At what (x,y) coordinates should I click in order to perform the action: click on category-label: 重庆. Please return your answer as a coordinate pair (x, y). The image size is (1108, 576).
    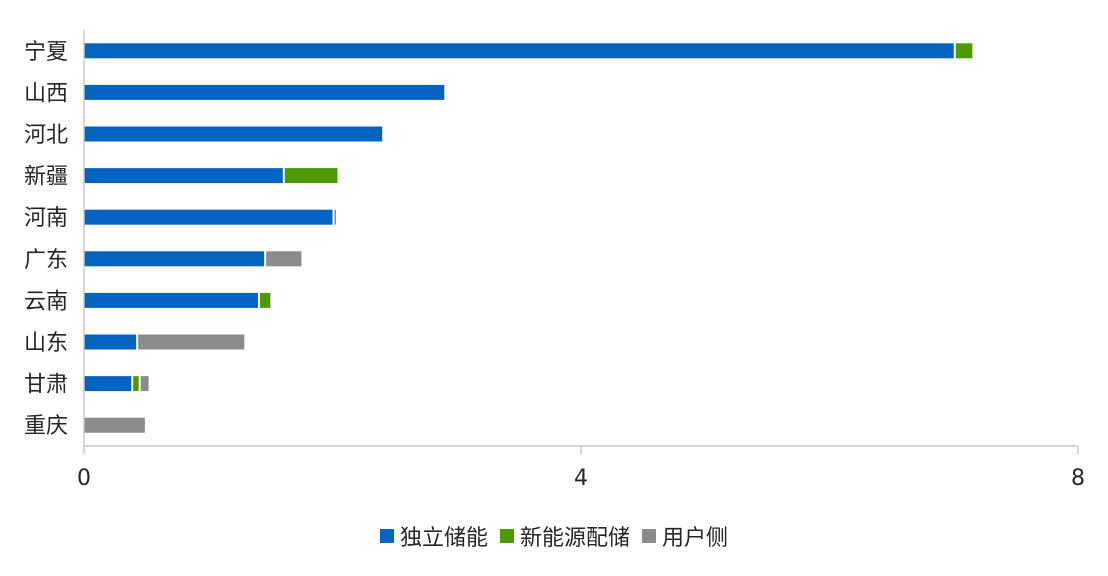
    Looking at the image, I should click on (46, 426).